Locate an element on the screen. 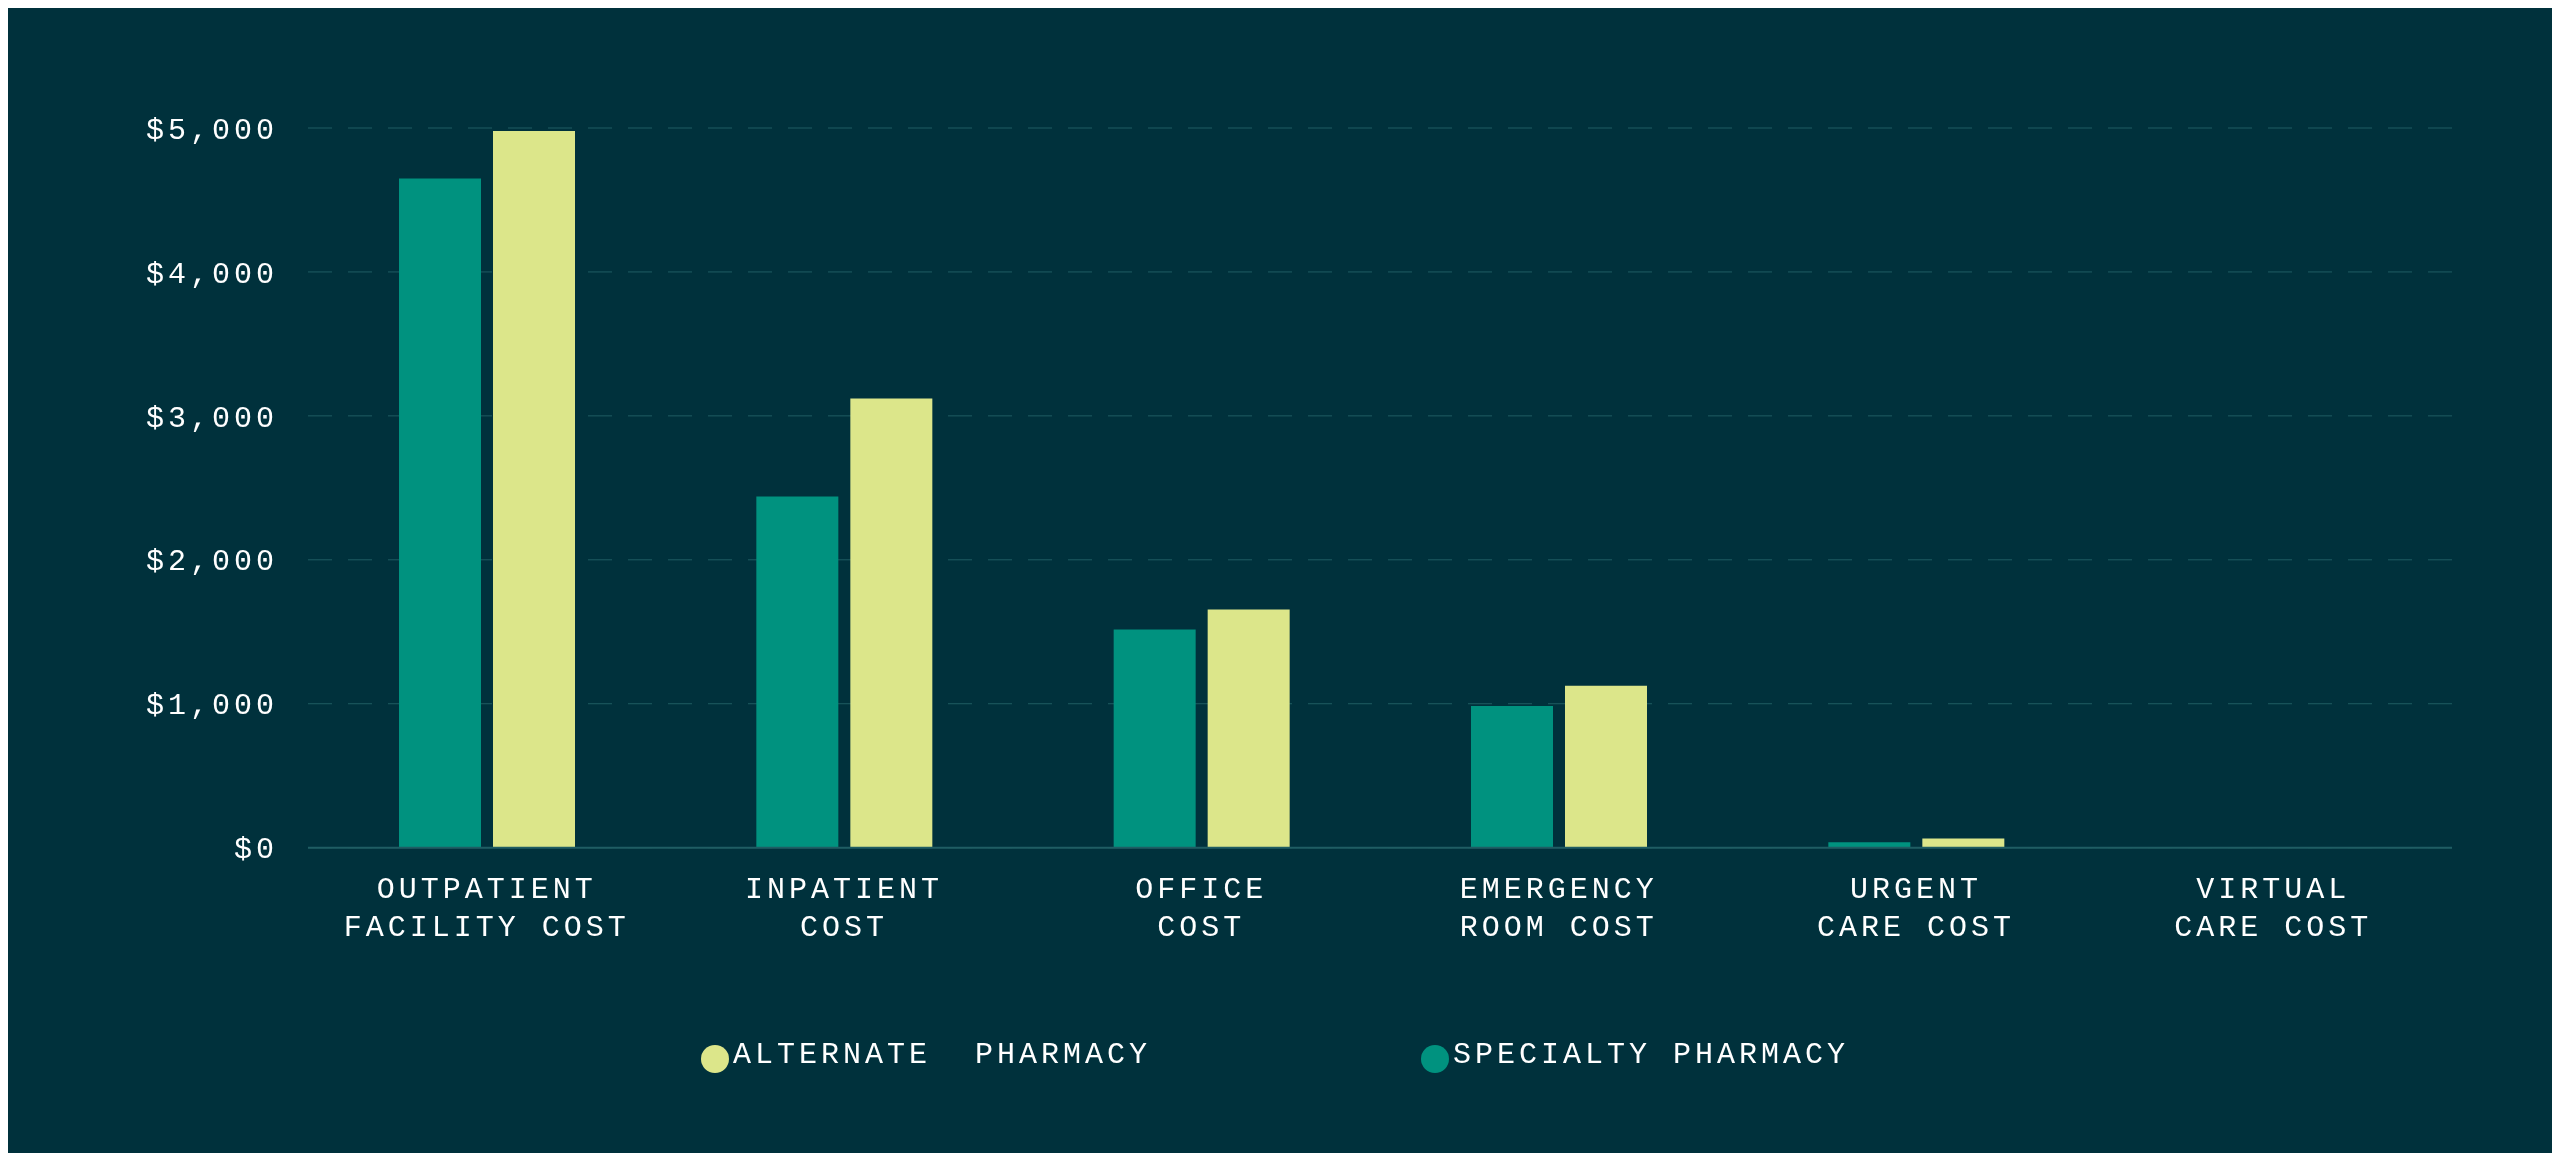 This screenshot has width=2560, height=1161. y-tick-label: $5,000 is located at coordinates (211, 130).